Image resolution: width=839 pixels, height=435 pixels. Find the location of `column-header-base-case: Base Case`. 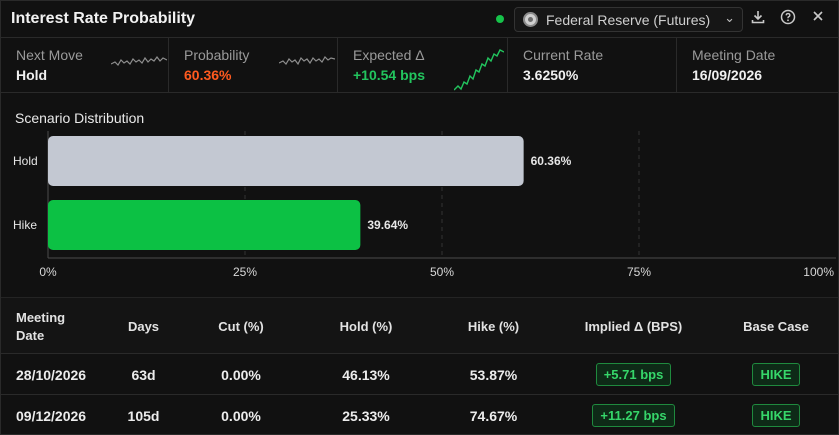

column-header-base-case: Base Case is located at coordinates (776, 326).